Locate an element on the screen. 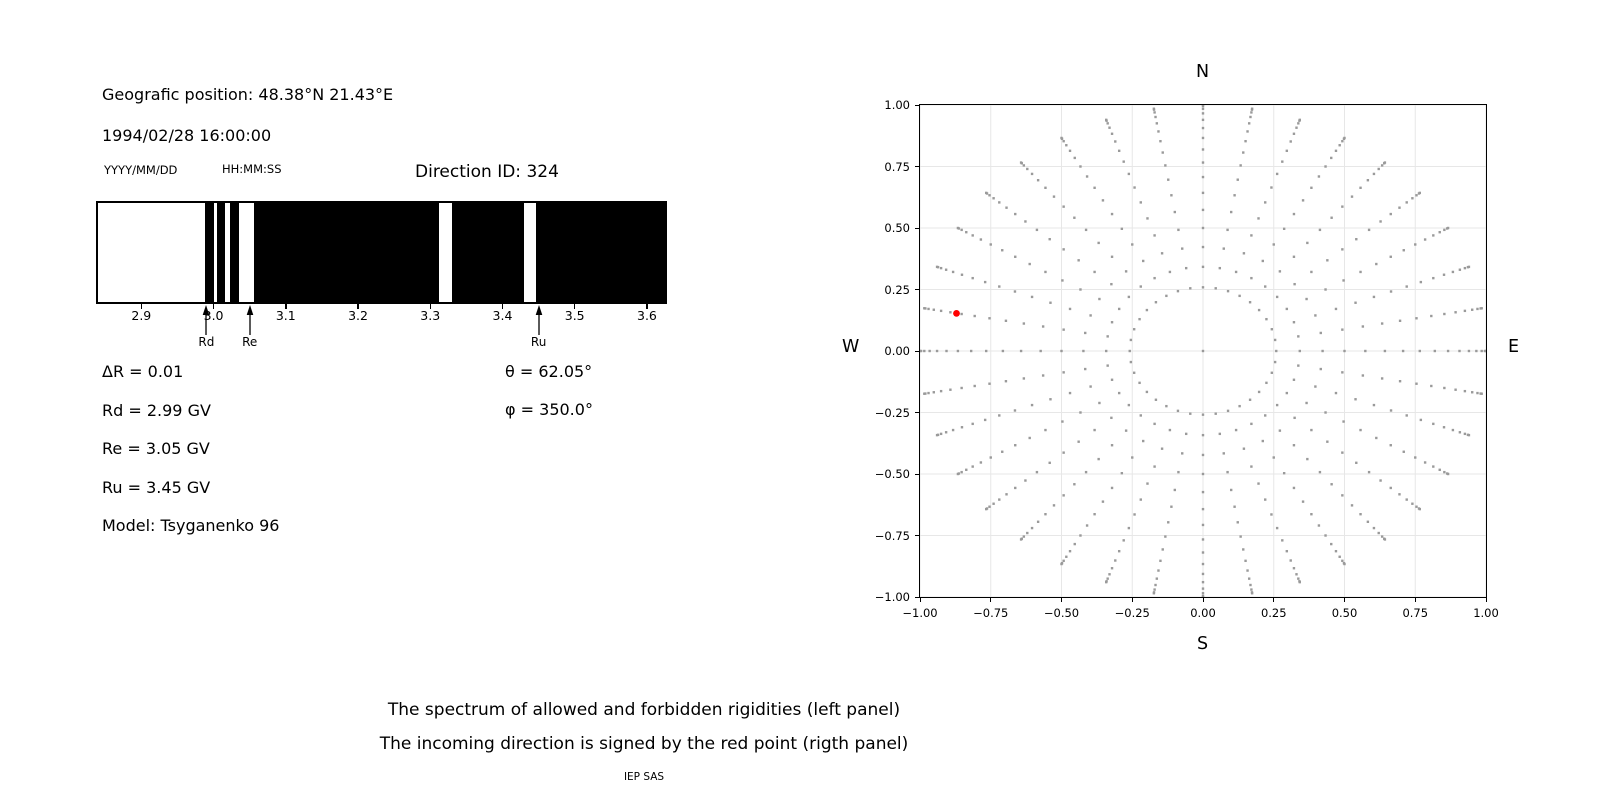  theta-value: θ = 62.05° is located at coordinates (549, 371).